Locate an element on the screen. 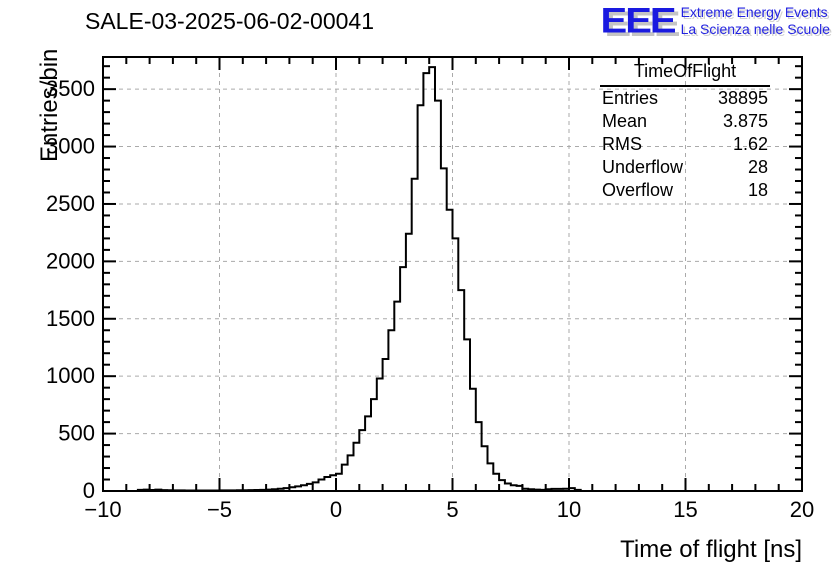 The image size is (836, 572). plot-title: SALE-03-2025-06-02-00041 is located at coordinates (229, 21).